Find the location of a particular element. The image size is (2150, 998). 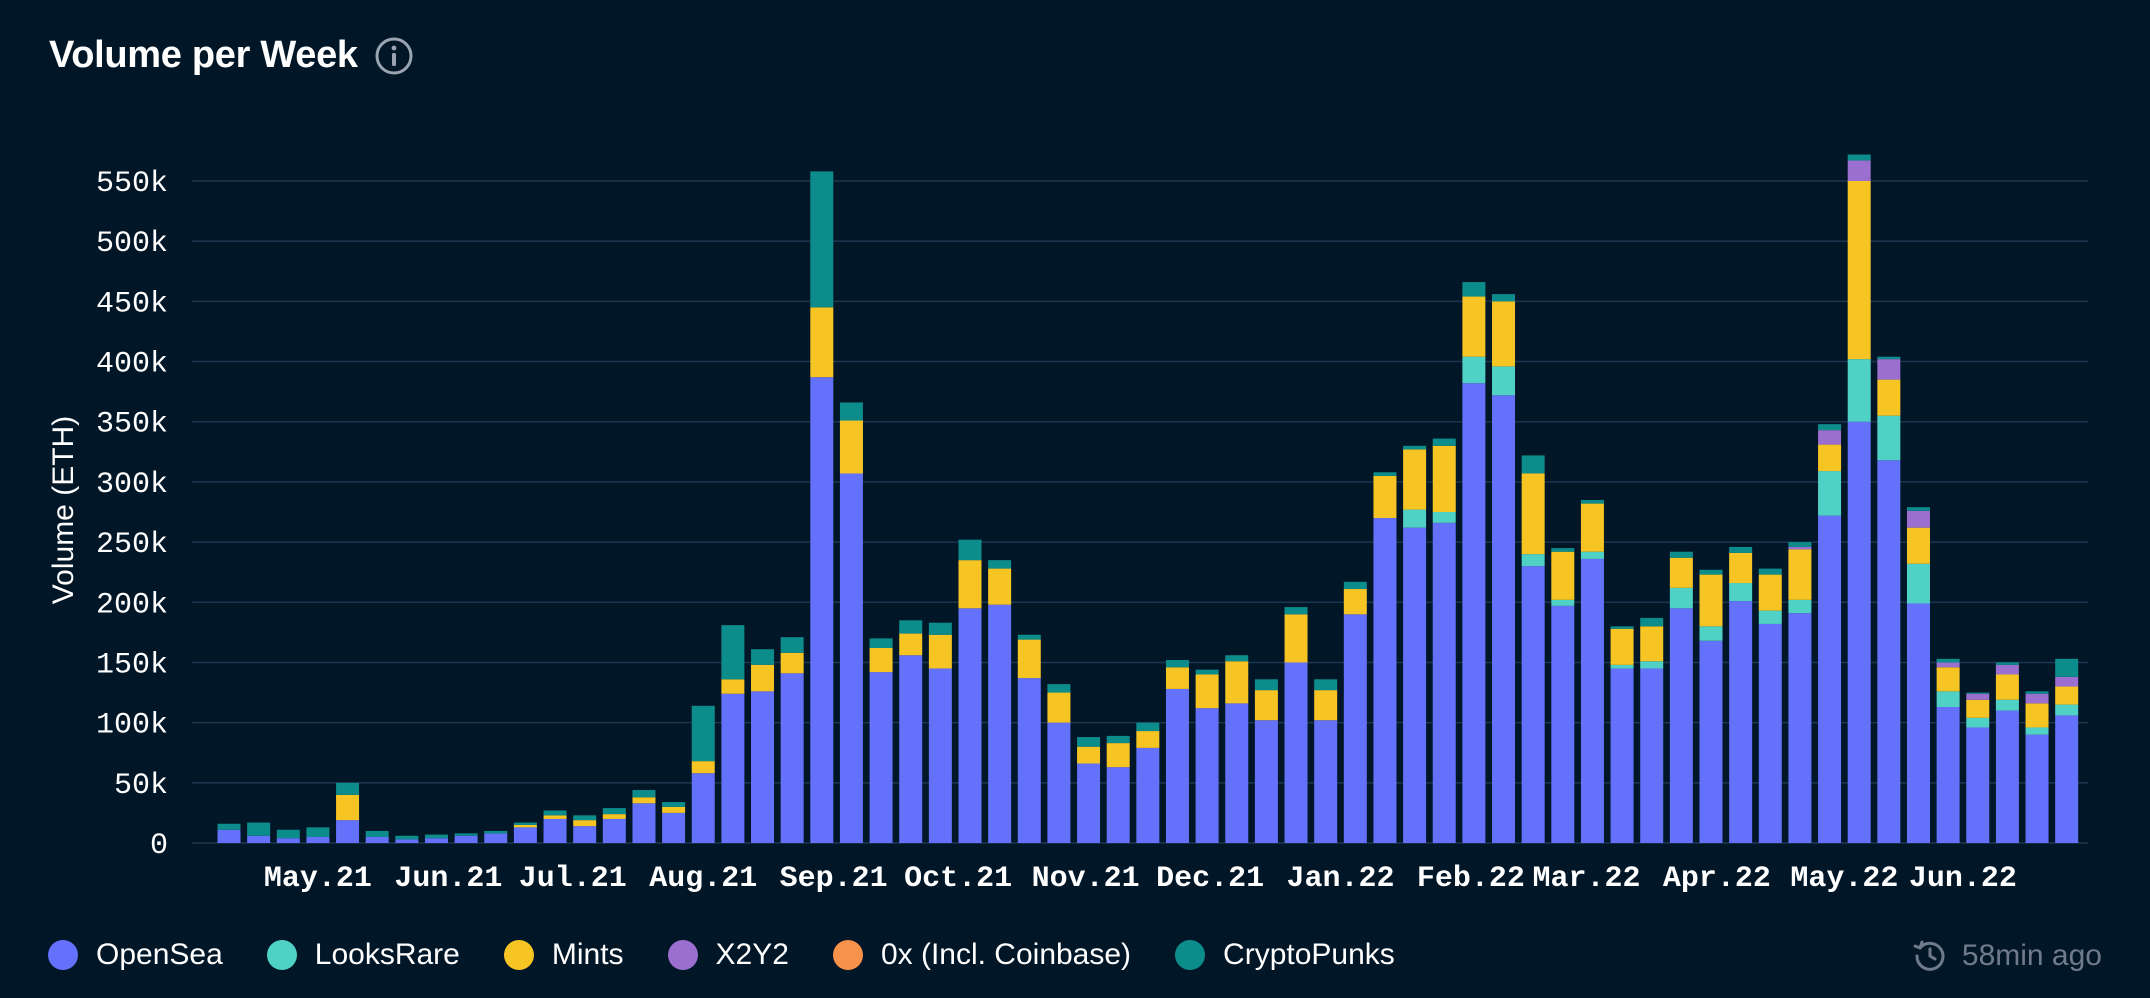

legend-item: LooksRare is located at coordinates (363, 955).